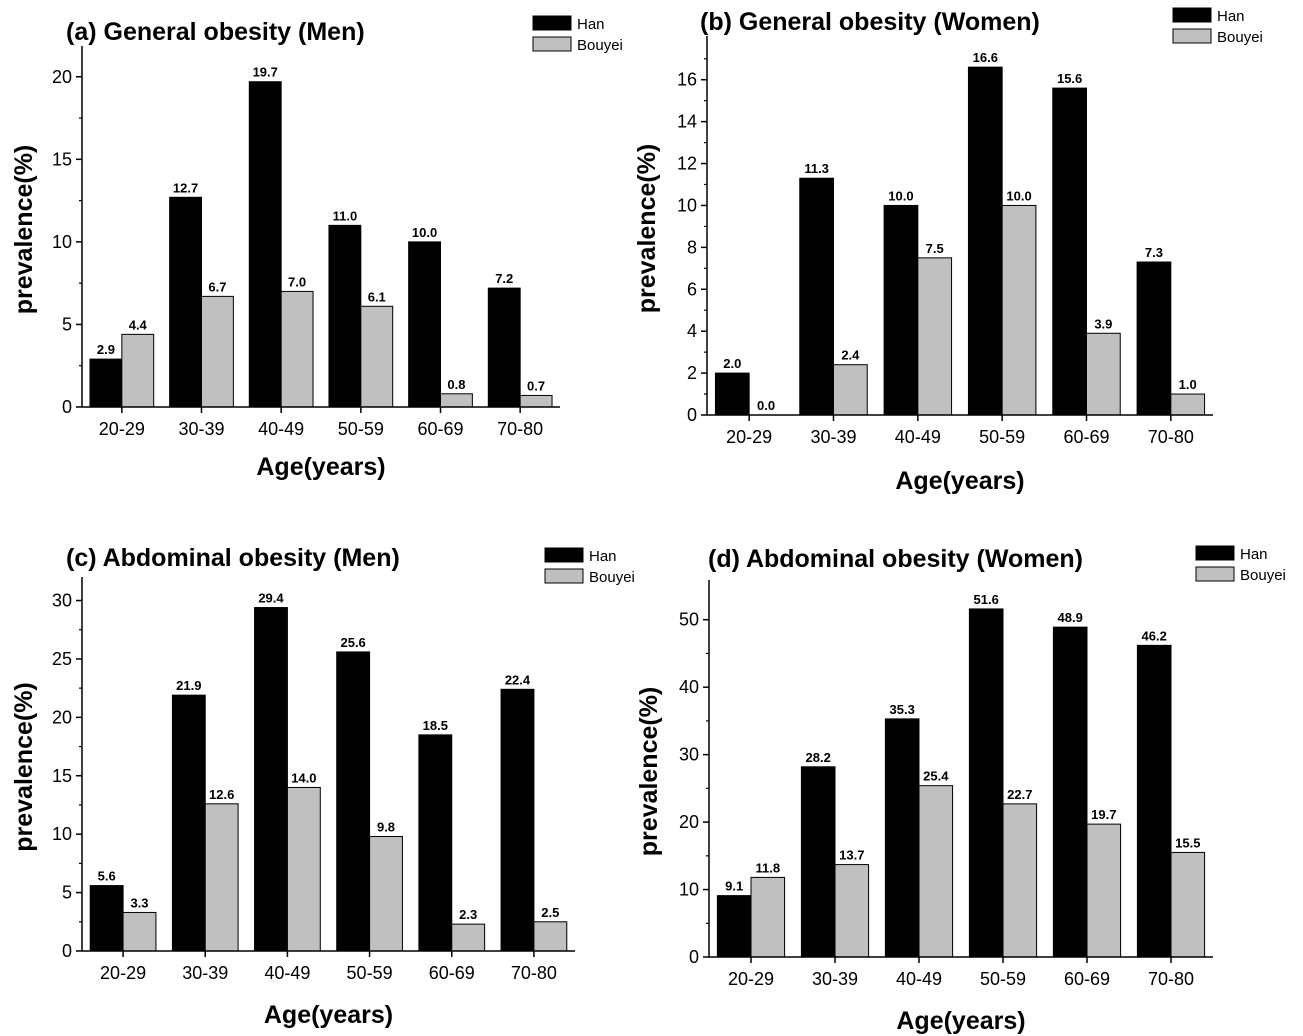 The height and width of the screenshot is (1036, 1303). I want to click on data-label-han-20-29: 2.0, so click(732, 363).